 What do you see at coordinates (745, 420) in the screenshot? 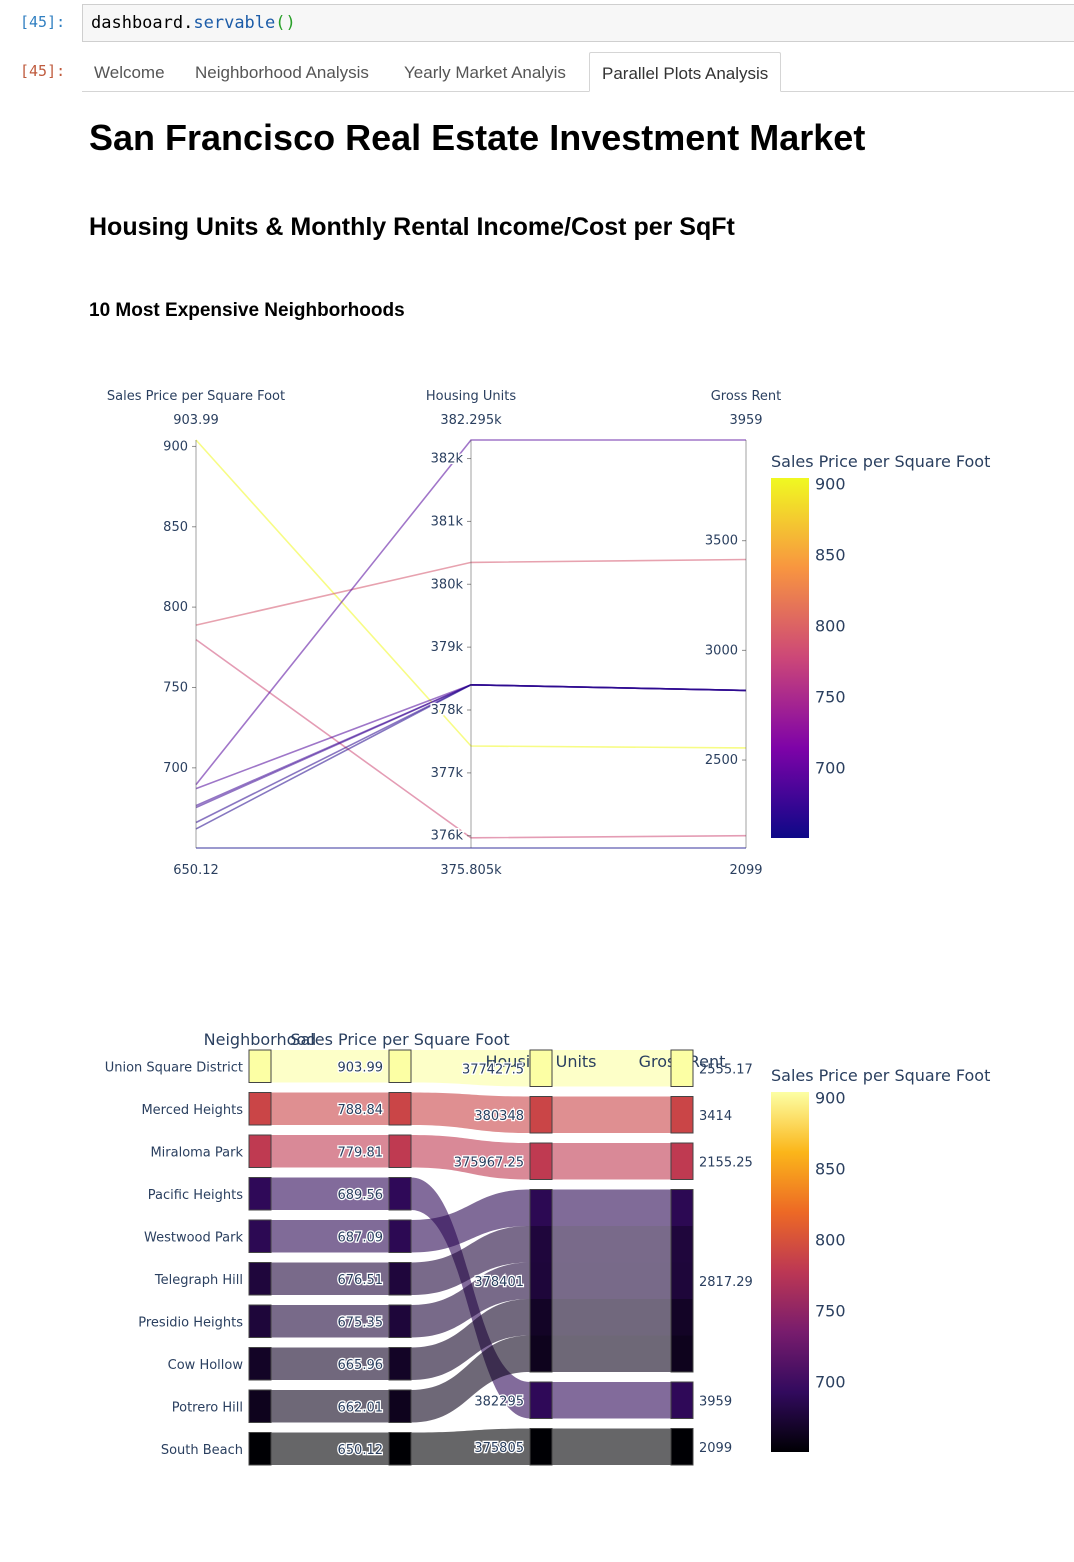
I see `pc-range-max: 3959` at bounding box center [745, 420].